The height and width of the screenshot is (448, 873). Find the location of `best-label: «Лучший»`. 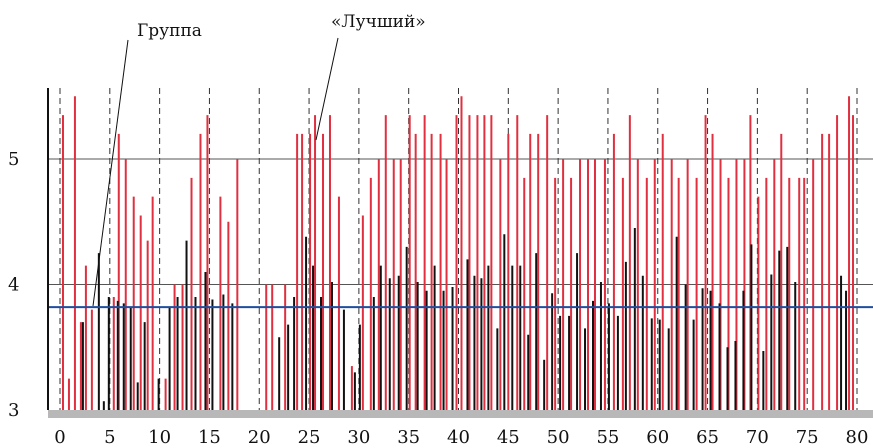

best-label: «Лучший» is located at coordinates (378, 22).